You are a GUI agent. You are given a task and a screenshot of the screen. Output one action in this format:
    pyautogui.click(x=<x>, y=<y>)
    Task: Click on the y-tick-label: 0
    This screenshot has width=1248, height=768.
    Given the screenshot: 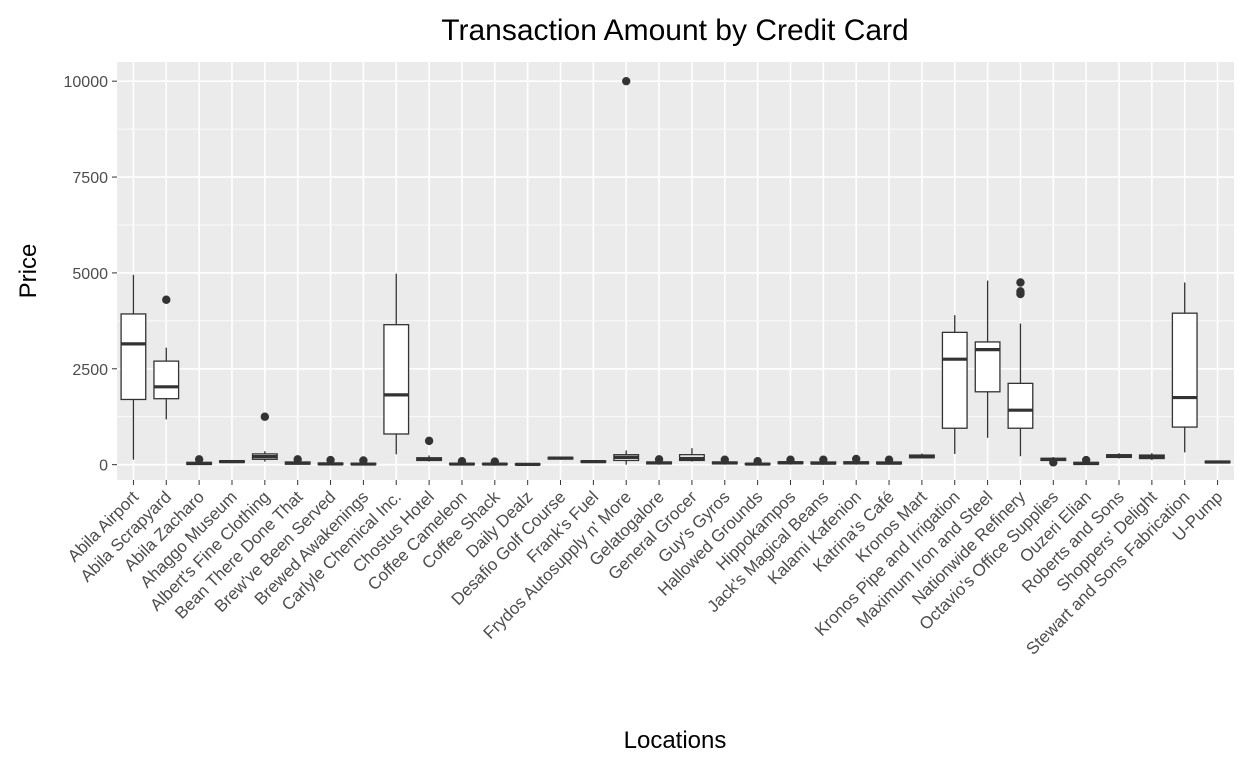 What is the action you would take?
    pyautogui.click(x=103, y=466)
    